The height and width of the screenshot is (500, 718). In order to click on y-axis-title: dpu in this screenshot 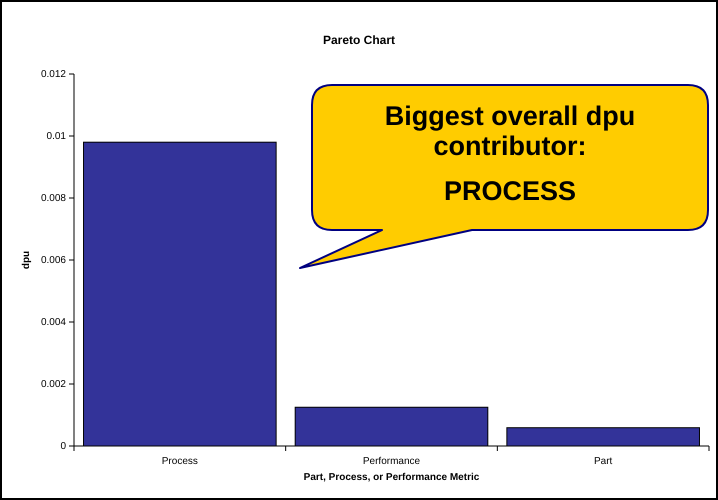, I will do `click(26, 260)`.